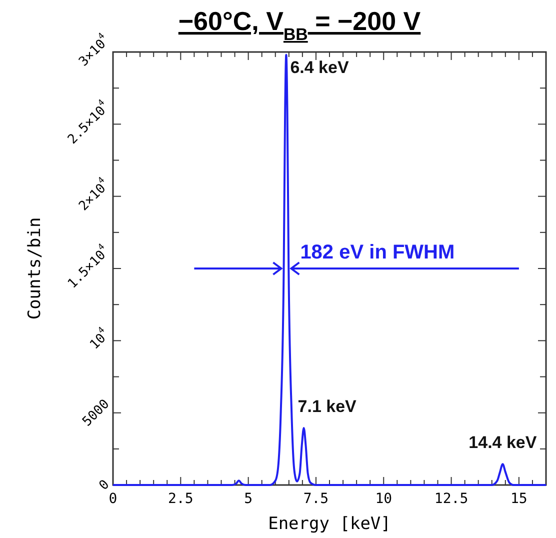  I want to click on annotation: 7.1 keV, so click(328, 406).